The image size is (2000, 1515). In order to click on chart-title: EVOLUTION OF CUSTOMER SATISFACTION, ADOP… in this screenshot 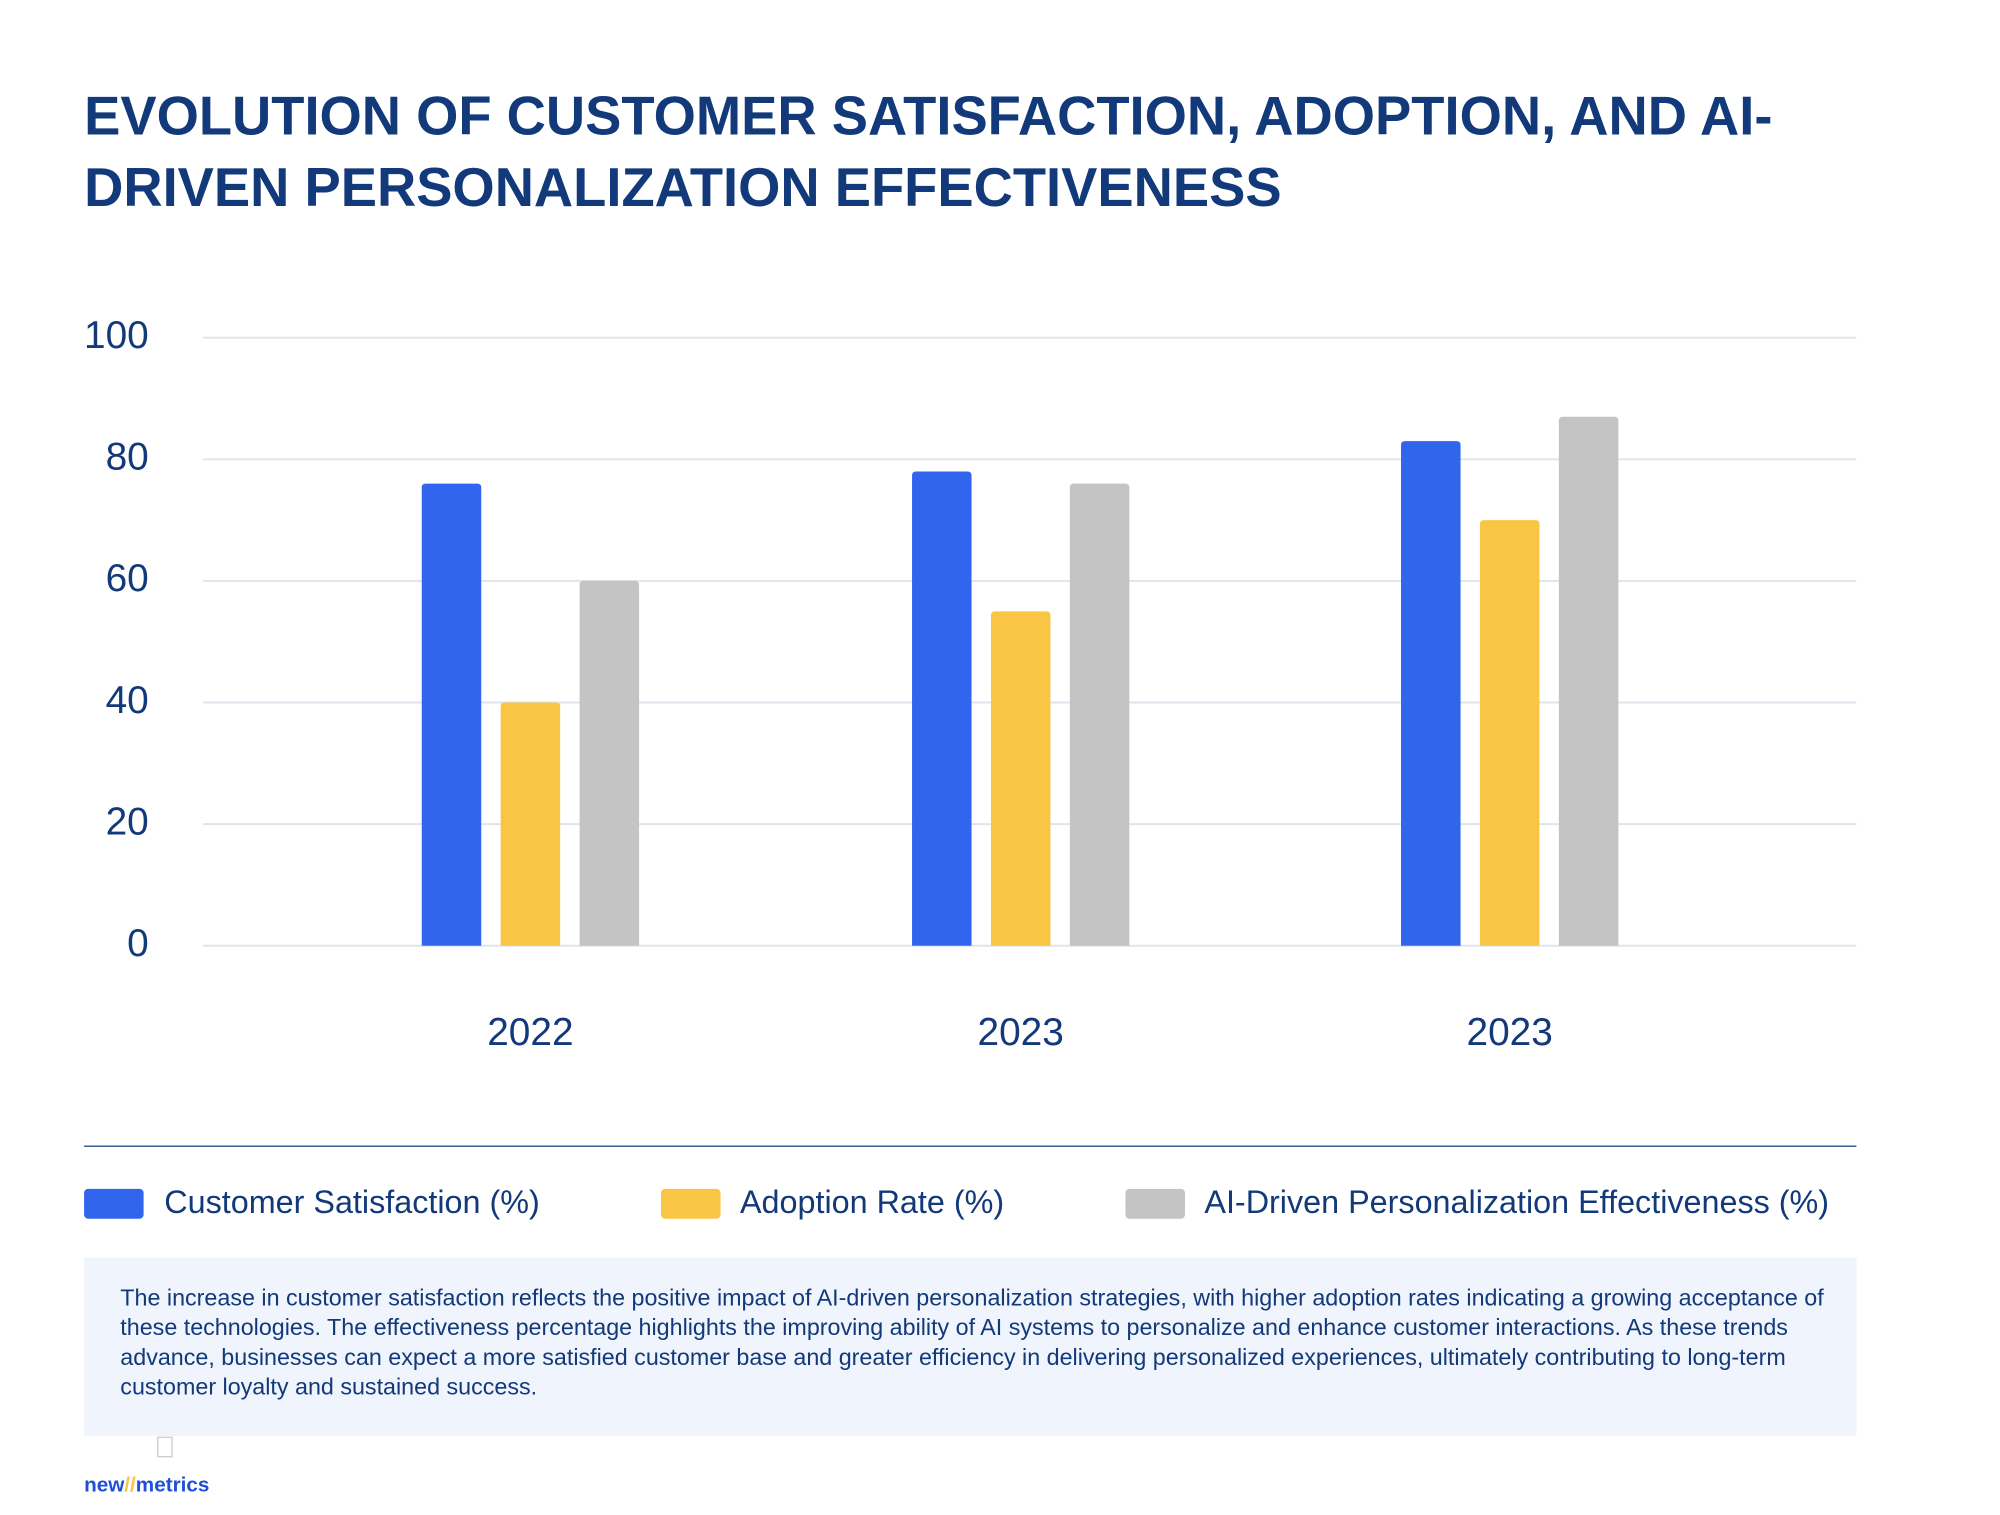, I will do `click(928, 151)`.